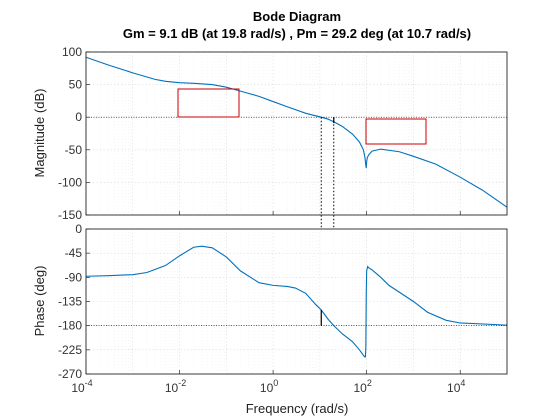 This screenshot has height=420, width=560. Describe the element at coordinates (182, 383) in the screenshot. I see `x-tick-exponent: -2` at that location.